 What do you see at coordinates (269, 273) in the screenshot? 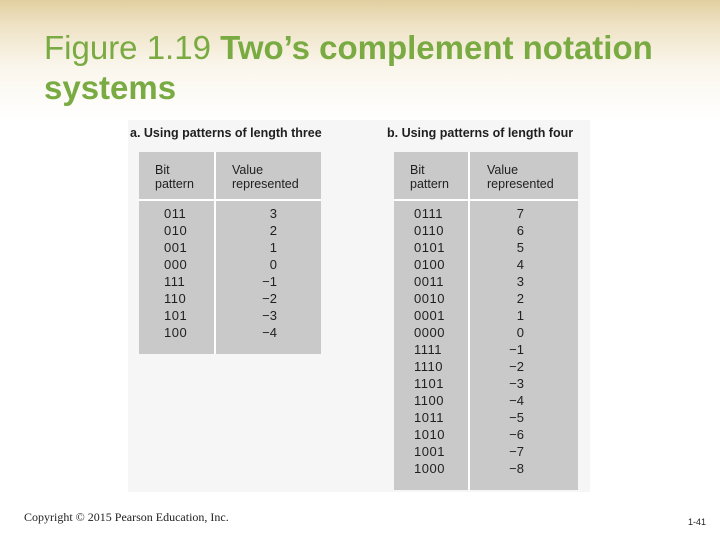
I see `value-column: 3 2 1 0 −1 −2 −3 −4` at bounding box center [269, 273].